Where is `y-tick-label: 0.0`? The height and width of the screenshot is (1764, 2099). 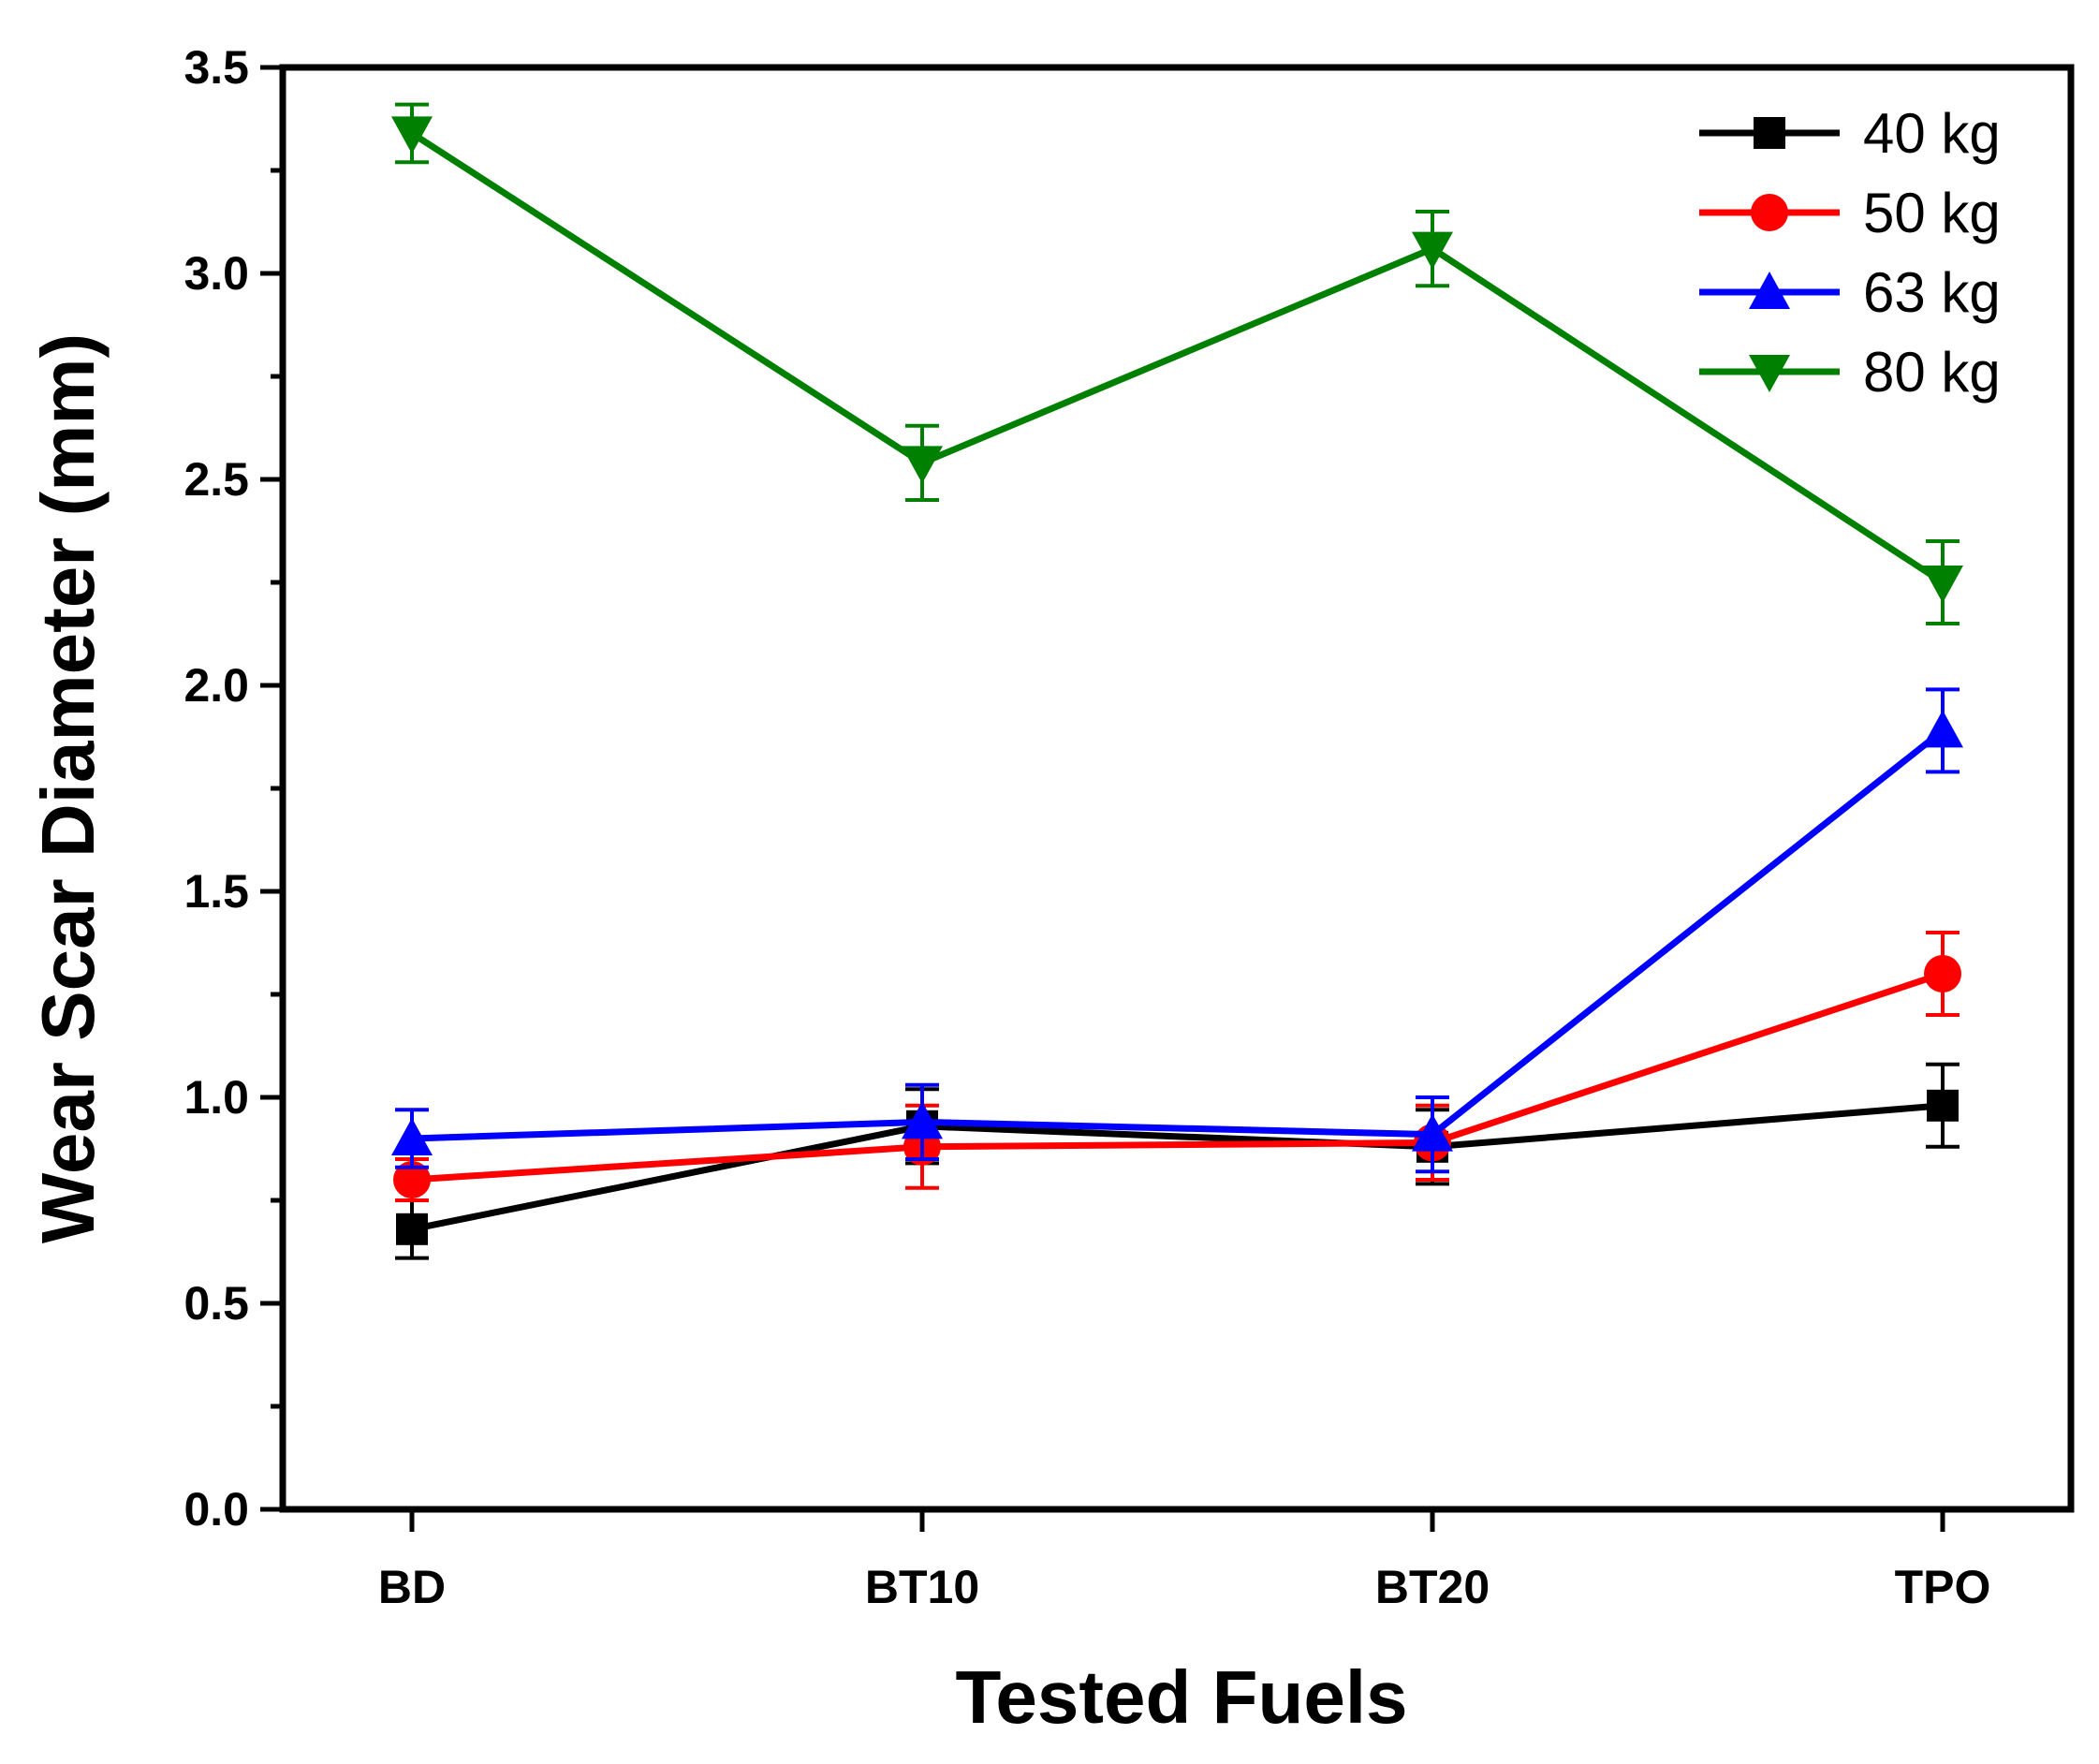
y-tick-label: 0.0 is located at coordinates (216, 1509).